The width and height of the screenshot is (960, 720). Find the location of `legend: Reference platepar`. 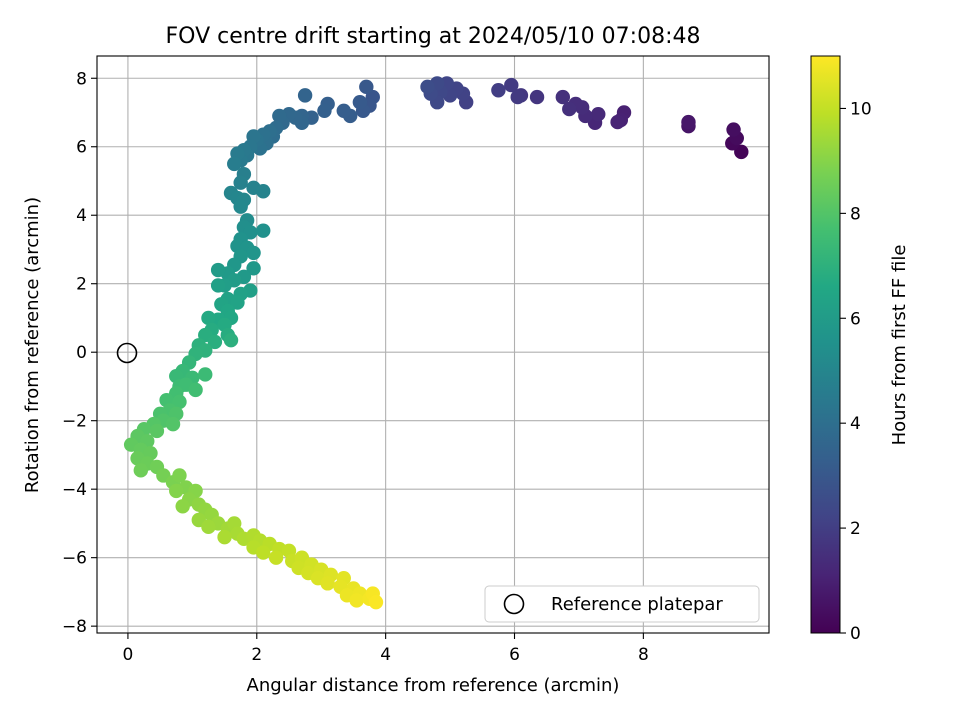

legend: Reference platepar is located at coordinates (622, 604).